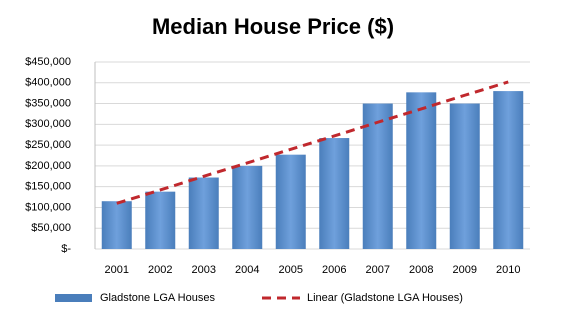  I want to click on y-tick-label: $-, so click(66, 249).